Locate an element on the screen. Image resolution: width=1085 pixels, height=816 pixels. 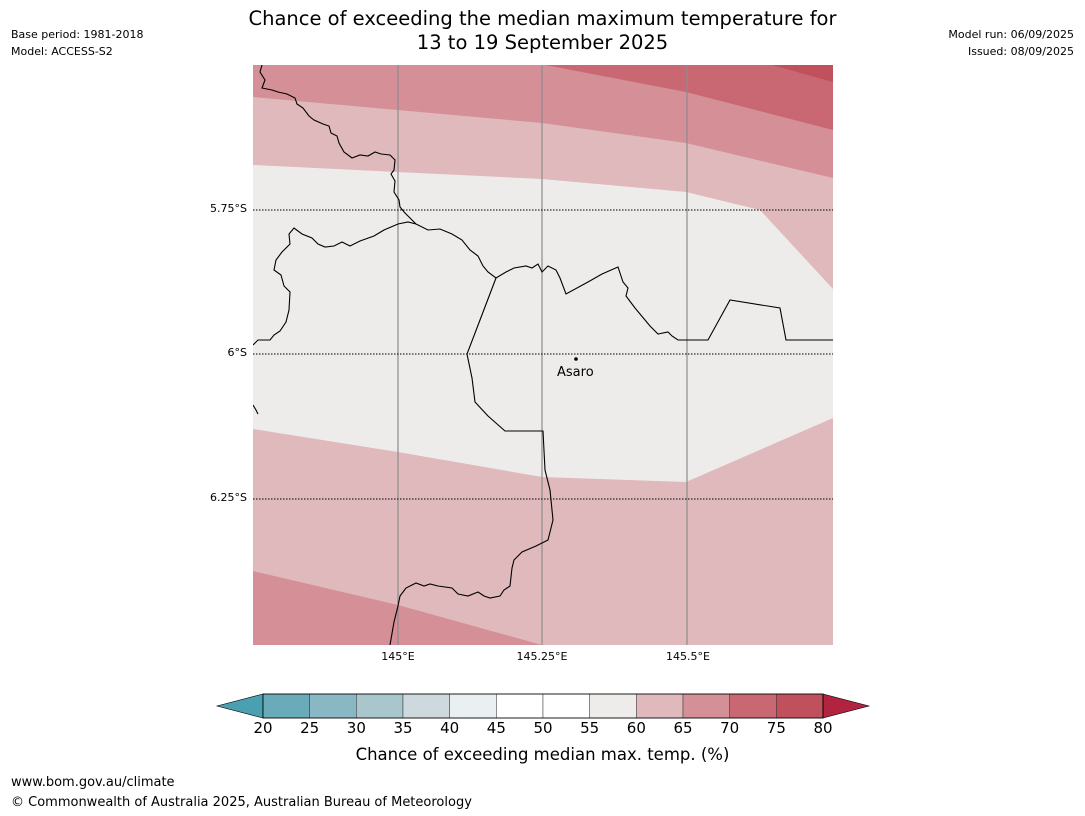
footer-url: www.bom.gov.au/climate is located at coordinates (93, 782).